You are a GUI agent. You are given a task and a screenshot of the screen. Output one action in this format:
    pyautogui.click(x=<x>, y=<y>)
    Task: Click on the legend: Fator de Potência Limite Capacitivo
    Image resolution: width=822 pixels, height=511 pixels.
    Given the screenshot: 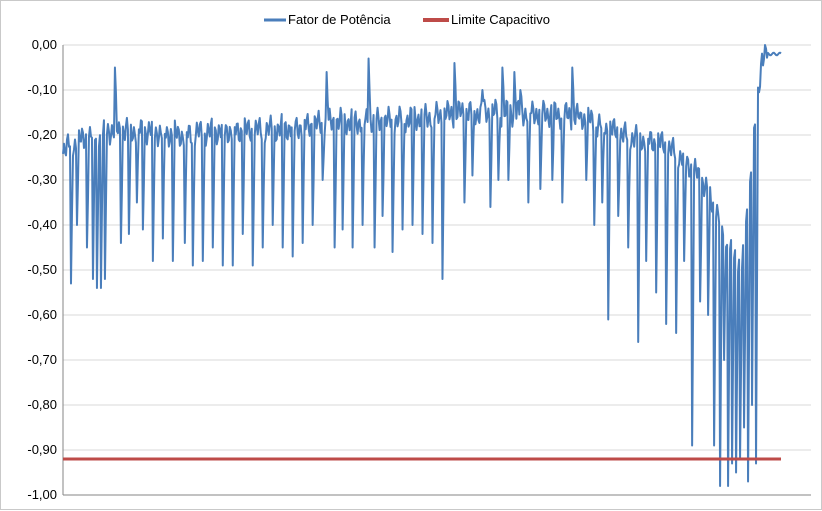 What is the action you would take?
    pyautogui.click(x=407, y=19)
    